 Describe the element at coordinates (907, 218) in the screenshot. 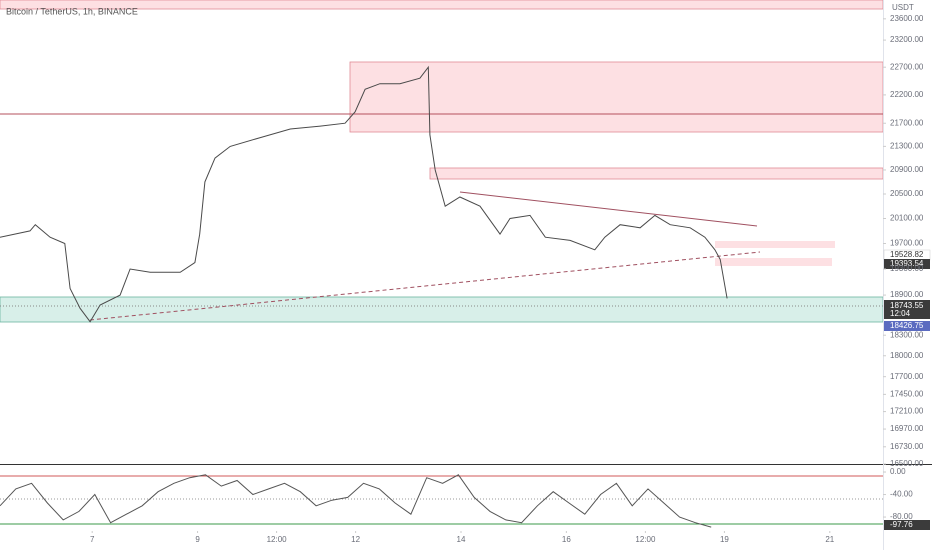

I see `y-tick-label: 20100.00` at that location.